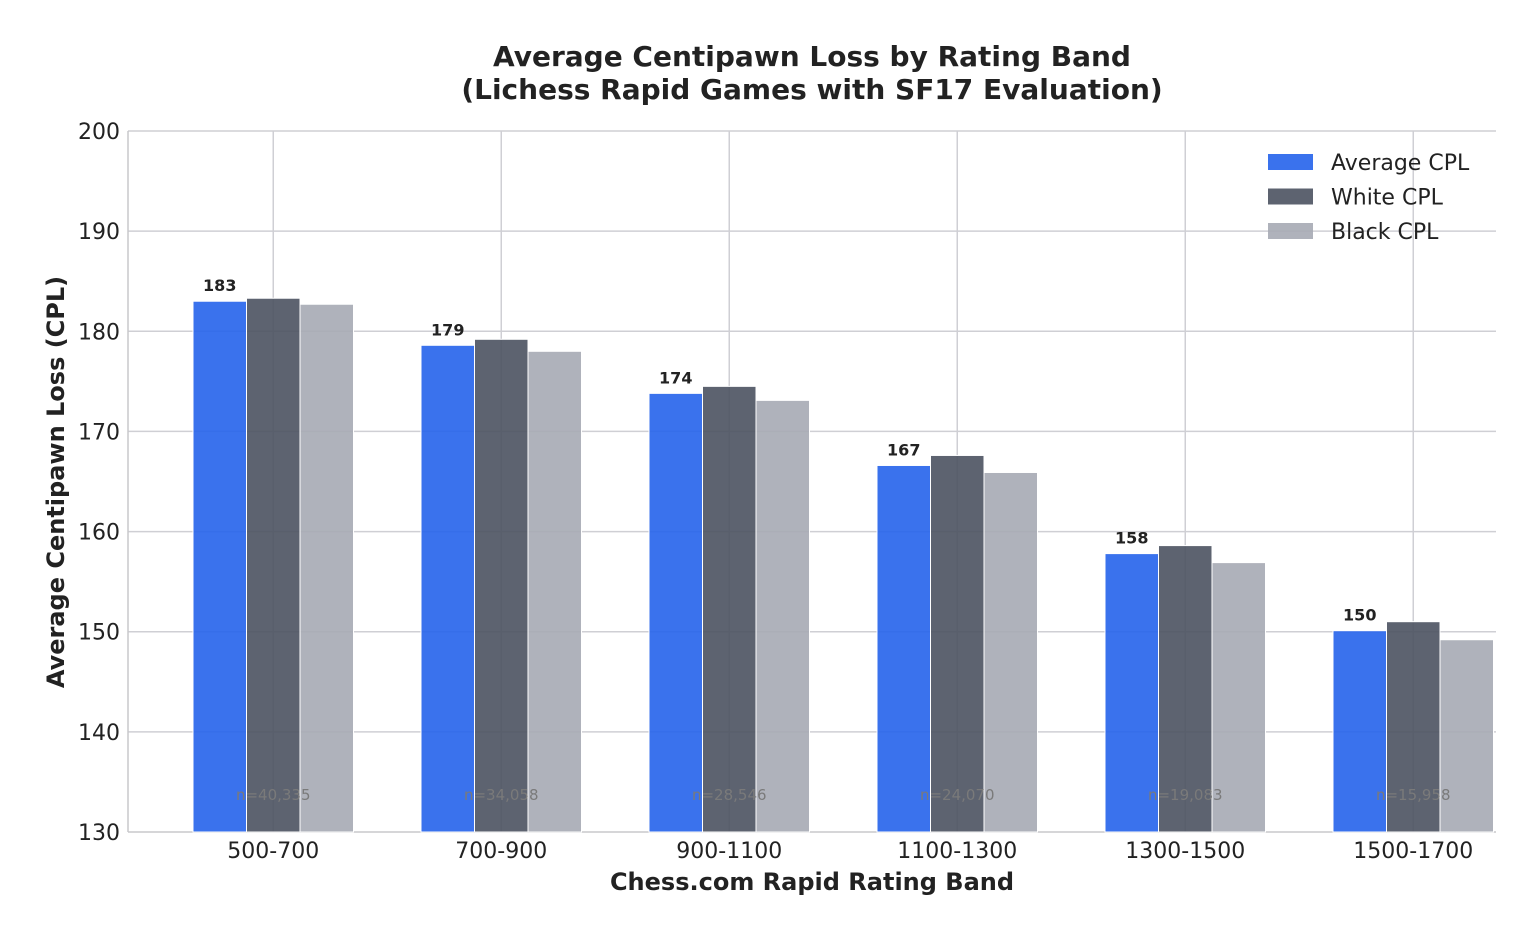 This screenshot has width=1540, height=940. What do you see at coordinates (99, 633) in the screenshot?
I see `y-tick-label: 150` at bounding box center [99, 633].